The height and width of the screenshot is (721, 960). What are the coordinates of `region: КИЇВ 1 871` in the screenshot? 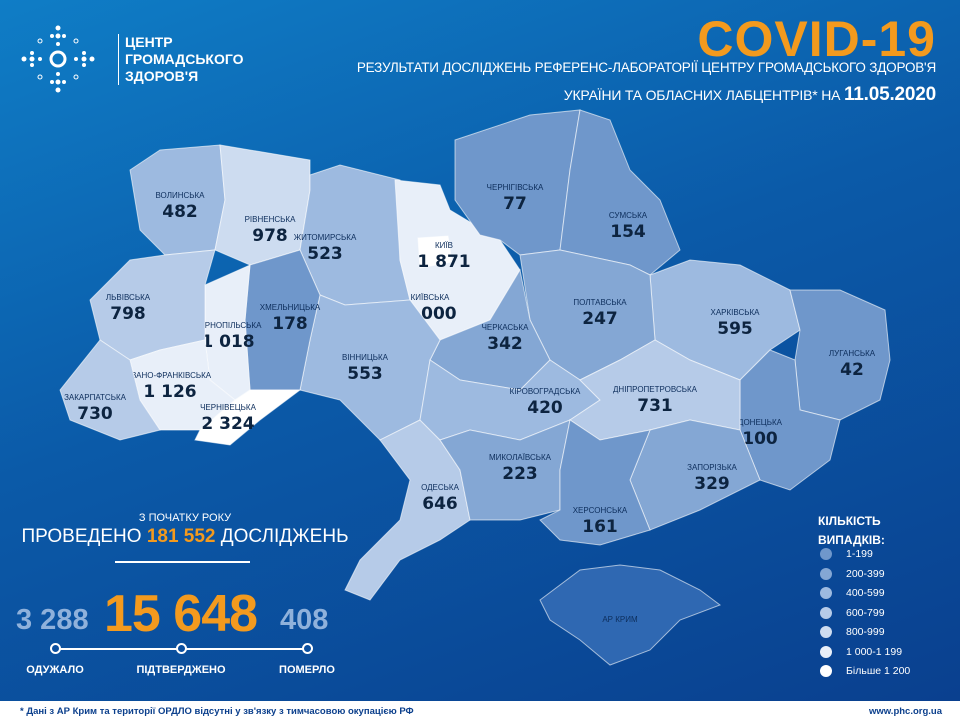 It's located at (444, 253).